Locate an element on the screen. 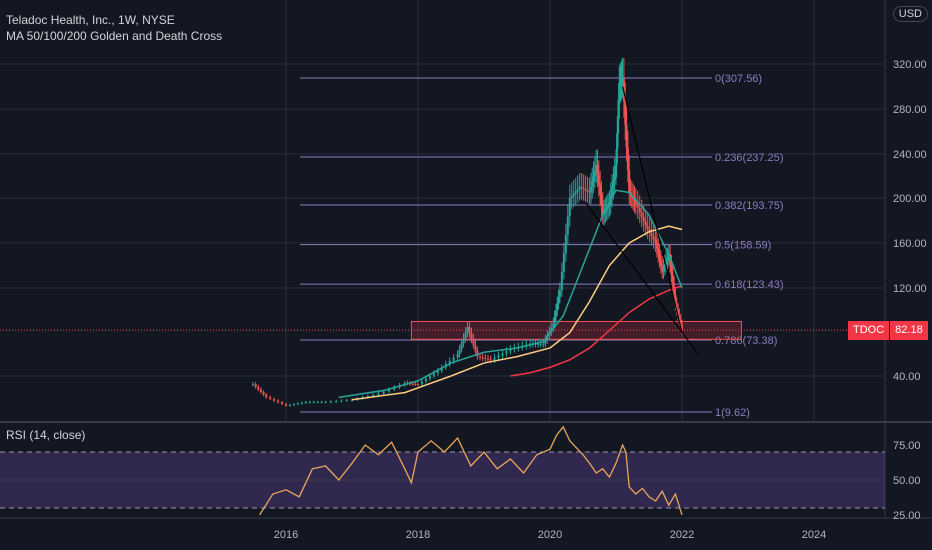 The height and width of the screenshot is (550, 932). fib-level-label: 0.786(73.38) is located at coordinates (746, 341).